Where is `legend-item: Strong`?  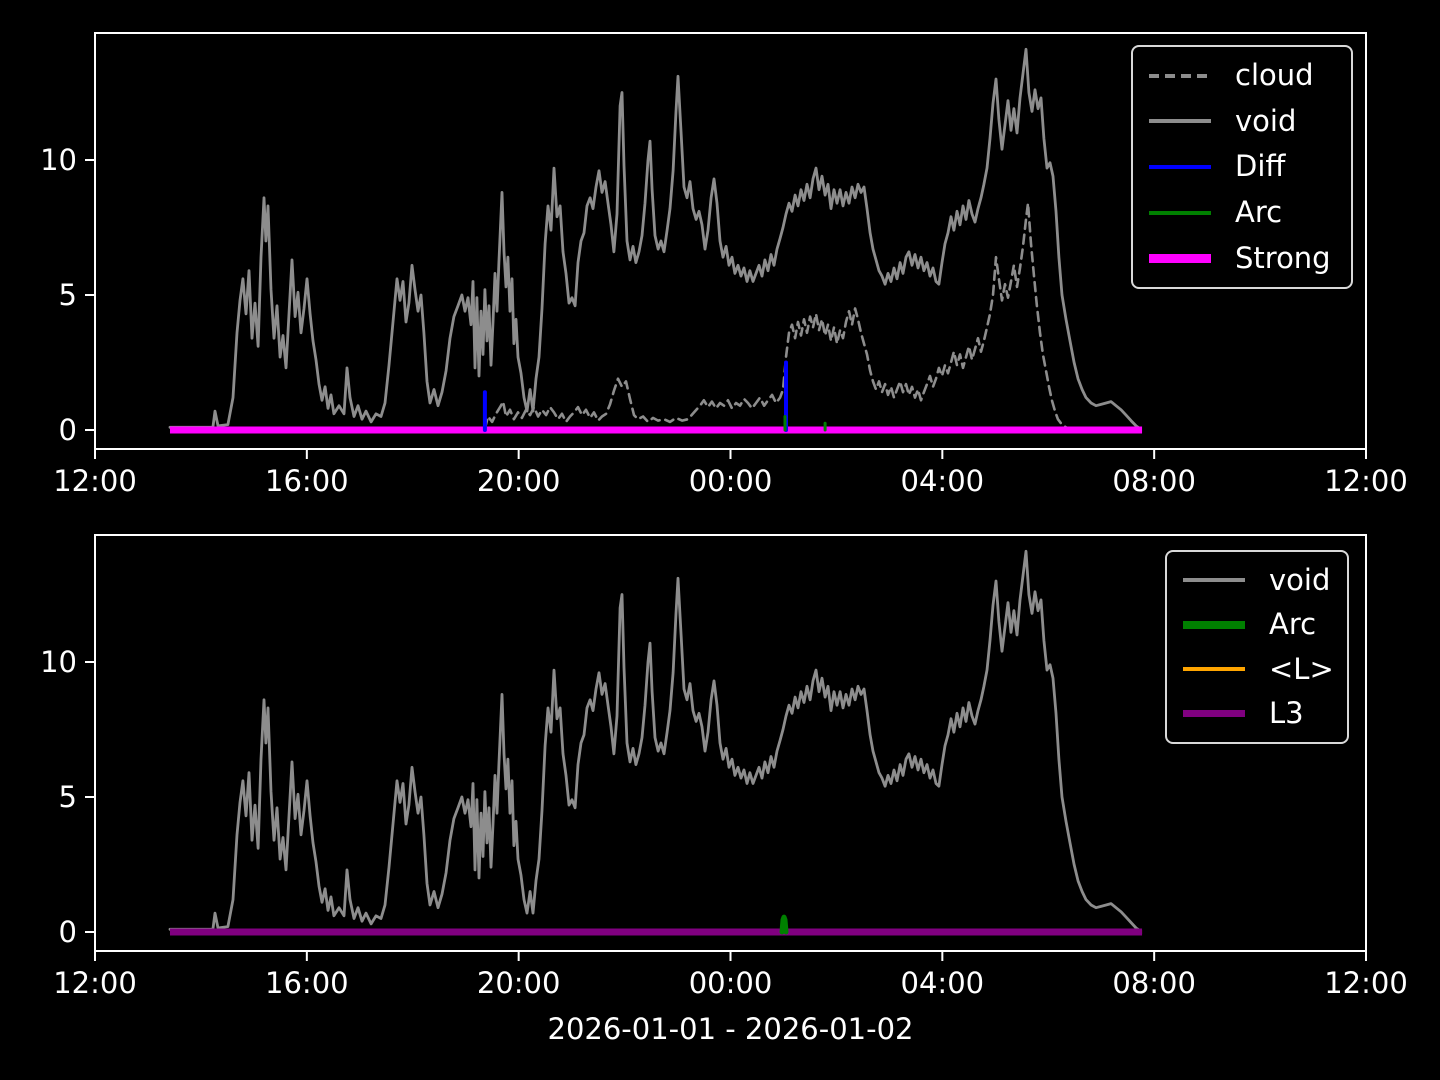 legend-item: Strong is located at coordinates (1242, 257).